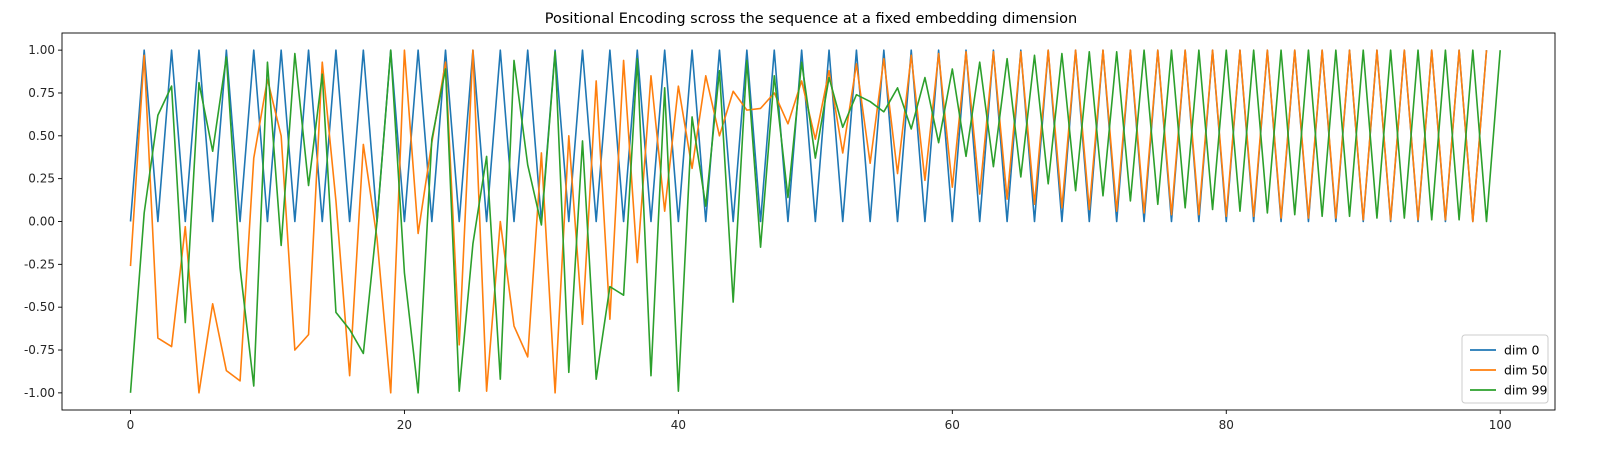 This screenshot has height=451, width=1622. I want to click on legend-label-0: dim 0, so click(1522, 350).